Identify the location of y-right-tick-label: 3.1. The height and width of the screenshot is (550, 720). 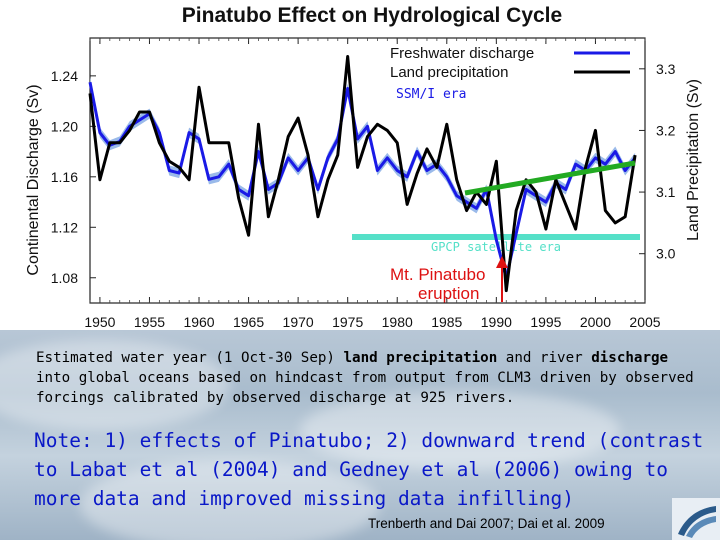
(666, 192).